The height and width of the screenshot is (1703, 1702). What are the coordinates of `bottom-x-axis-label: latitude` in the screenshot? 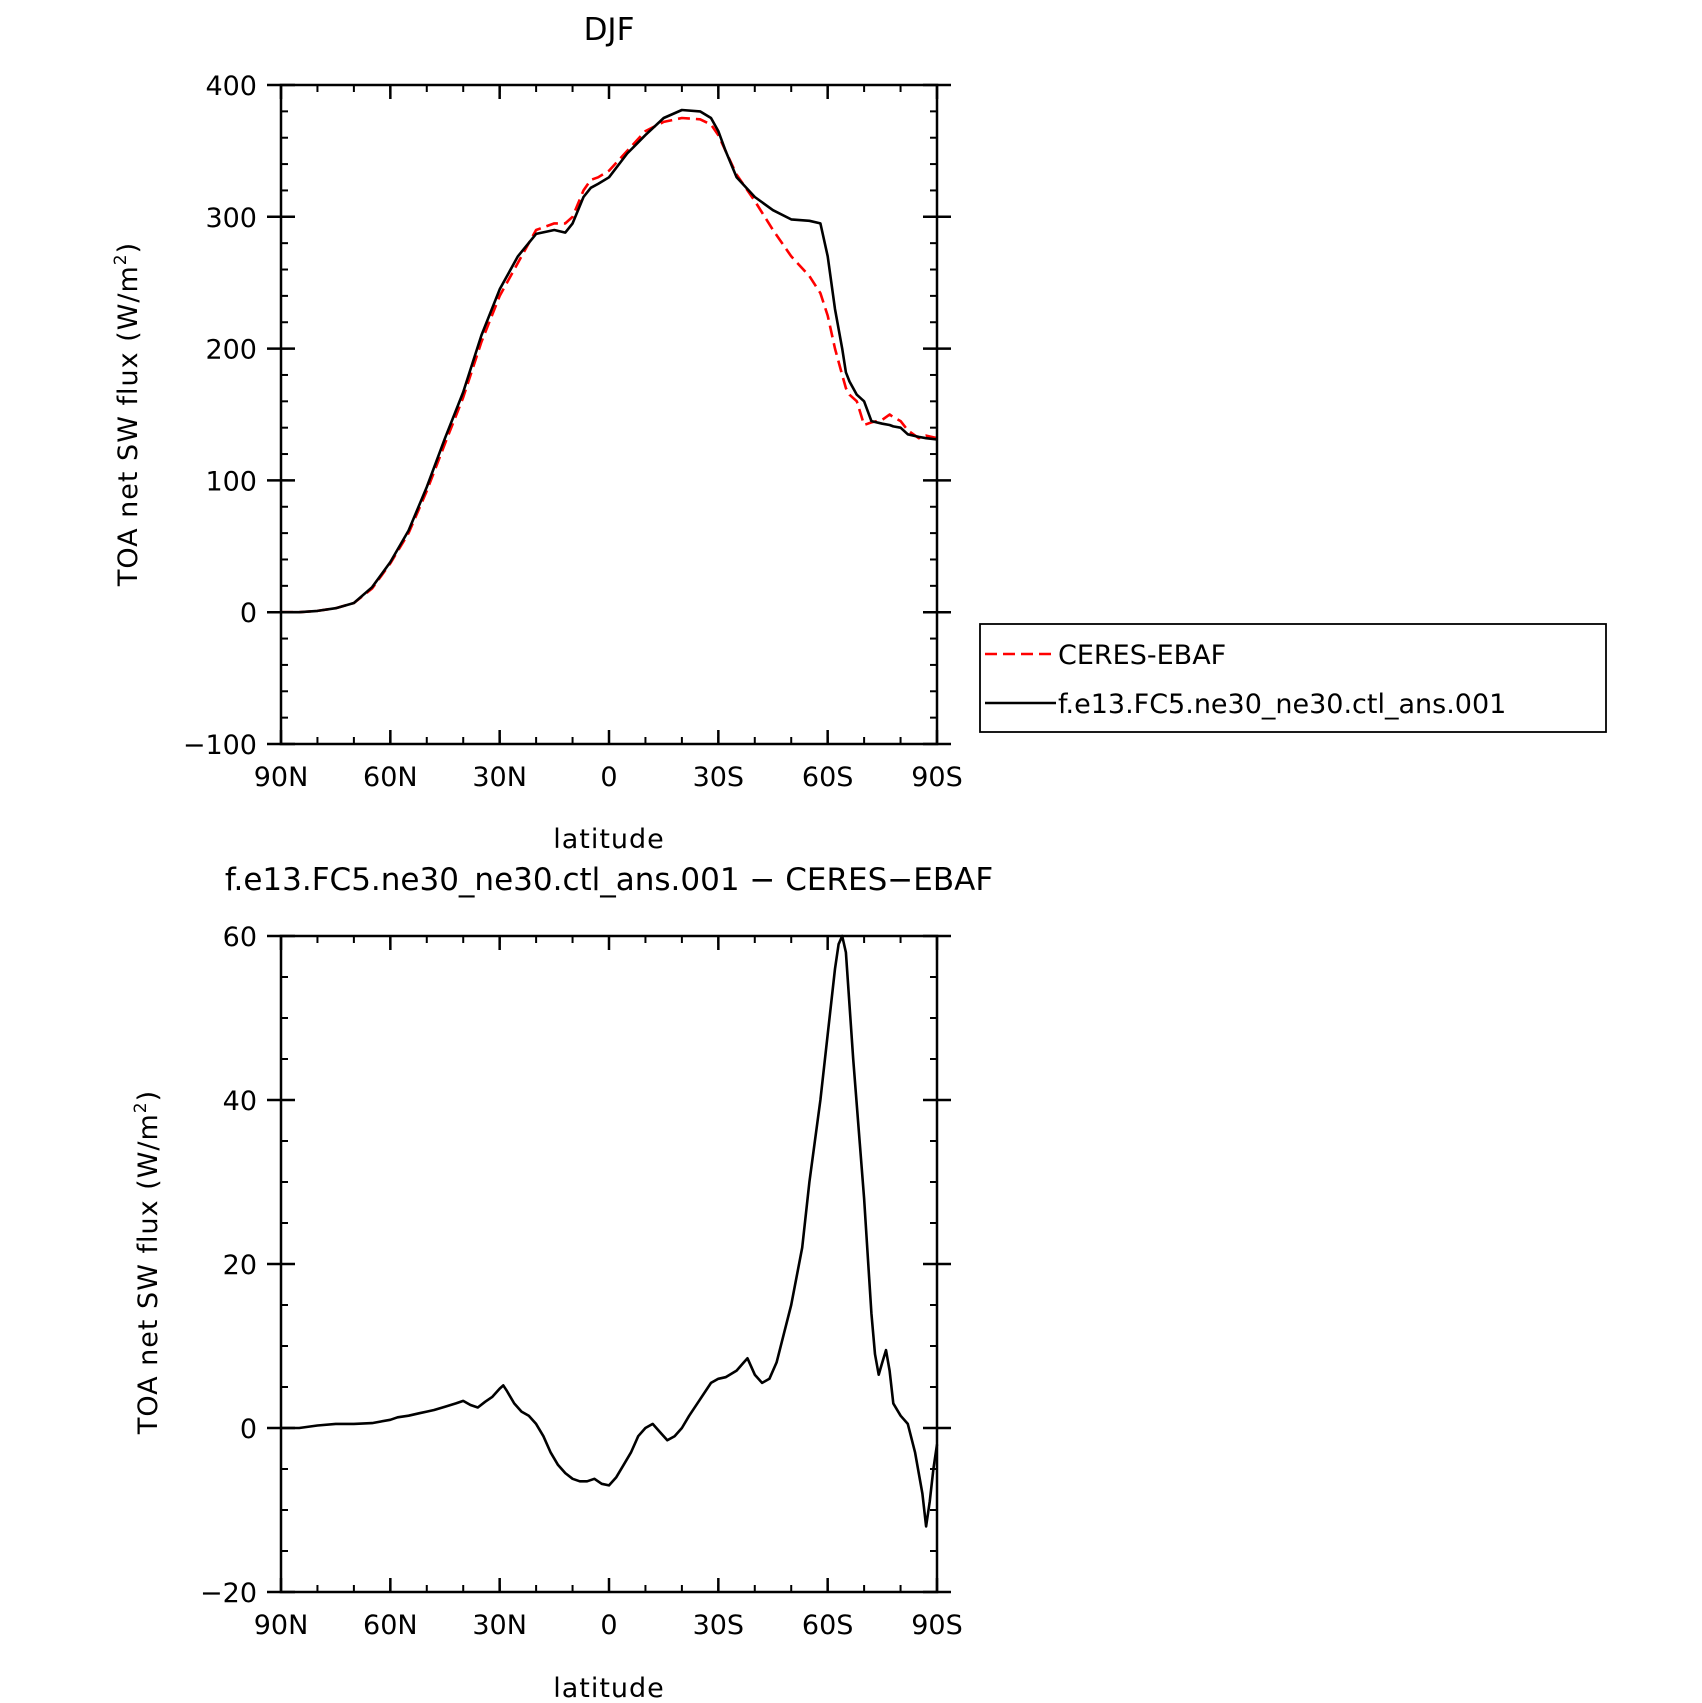 It's located at (609, 1688).